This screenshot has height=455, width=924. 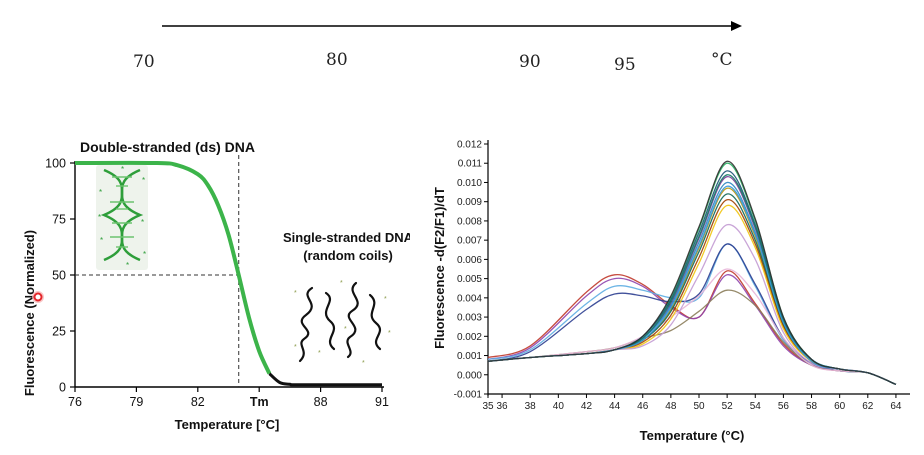 I want to click on deriv-x-tick-label: 48, so click(x=671, y=406).